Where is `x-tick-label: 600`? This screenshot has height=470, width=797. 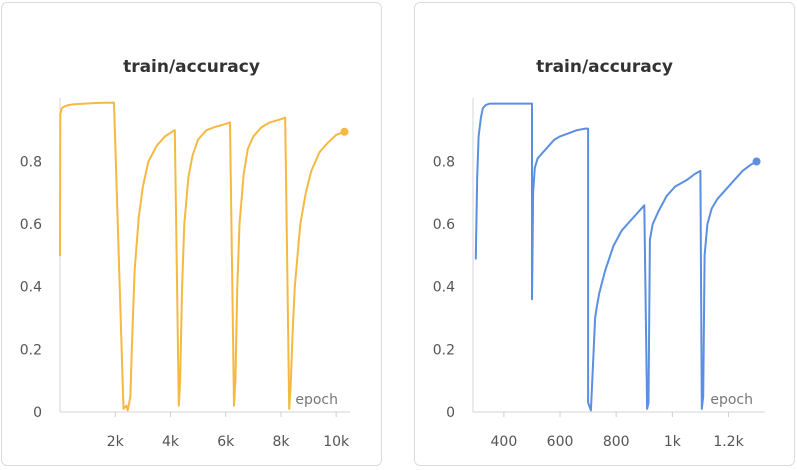 x-tick-label: 600 is located at coordinates (560, 442).